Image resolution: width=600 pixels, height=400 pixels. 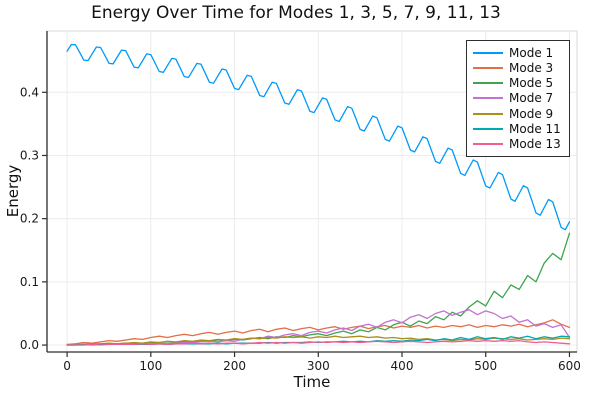 What do you see at coordinates (29, 282) in the screenshot?
I see `y-tick-label: 0.1` at bounding box center [29, 282].